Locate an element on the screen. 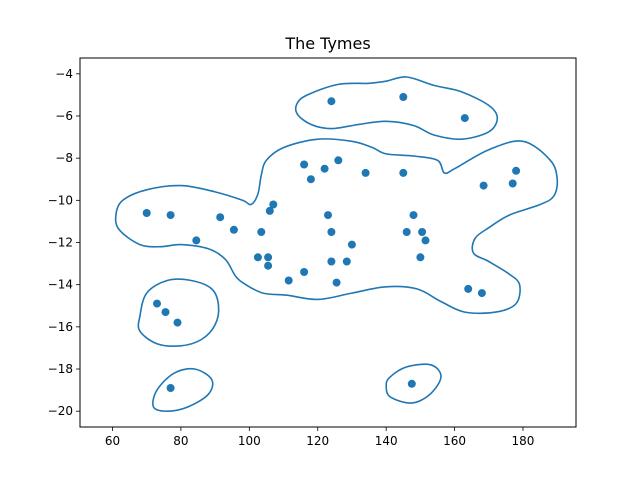  y-tick-label: −6 is located at coordinates (64, 116).